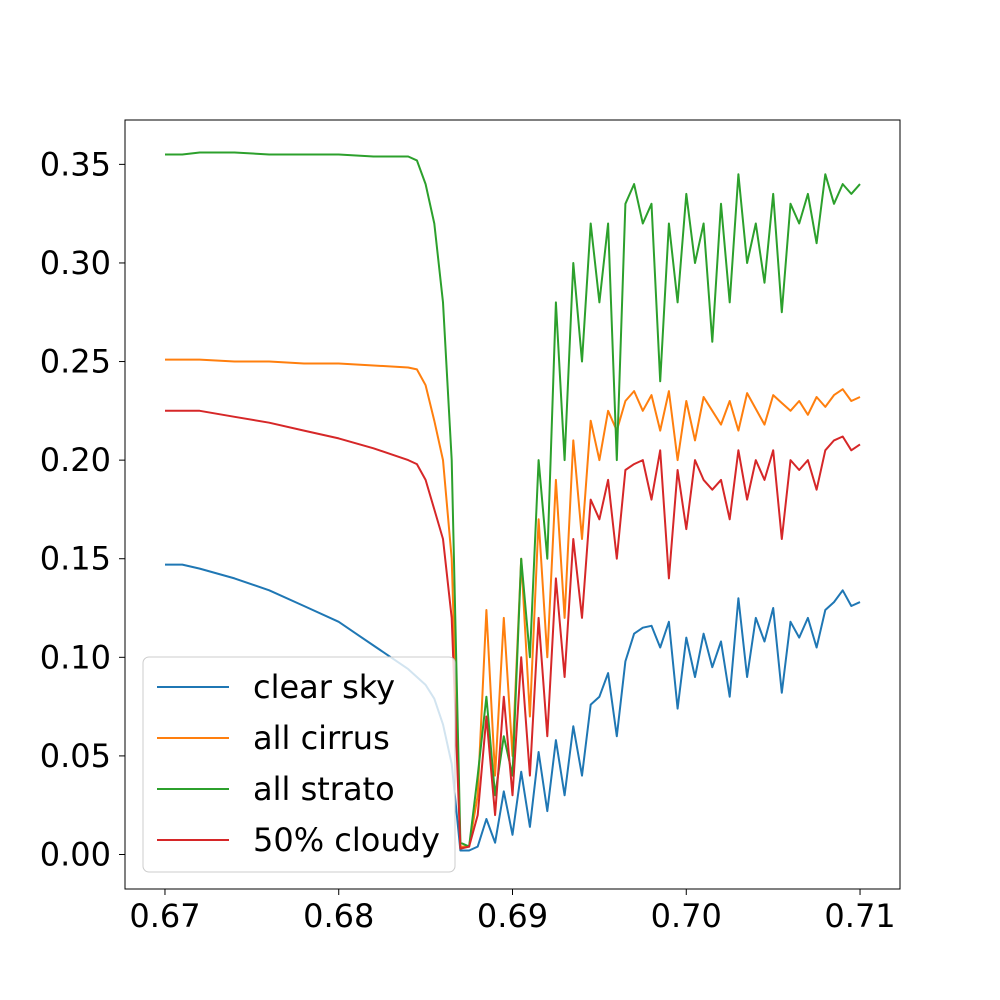 The width and height of the screenshot is (1000, 1000). I want to click on y-tick-label: 0.00, so click(75, 854).